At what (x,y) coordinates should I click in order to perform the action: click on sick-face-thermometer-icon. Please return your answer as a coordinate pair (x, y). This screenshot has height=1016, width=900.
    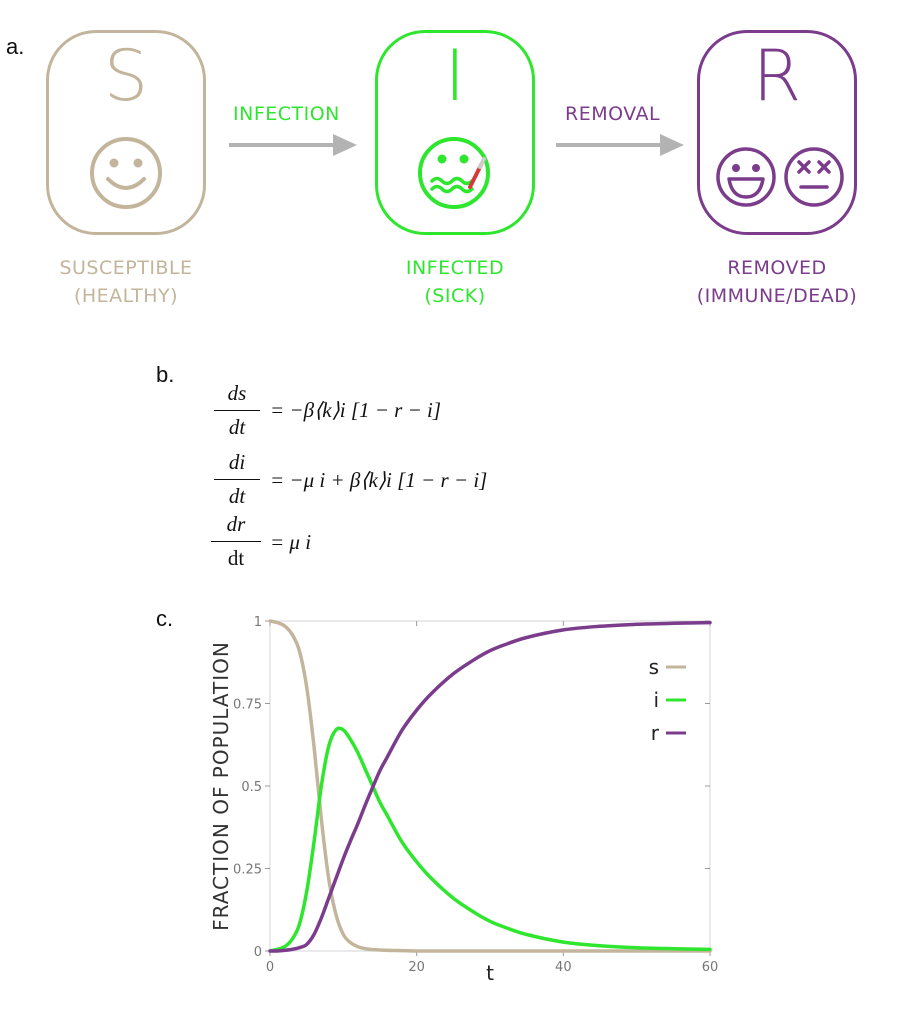
    Looking at the image, I should click on (454, 173).